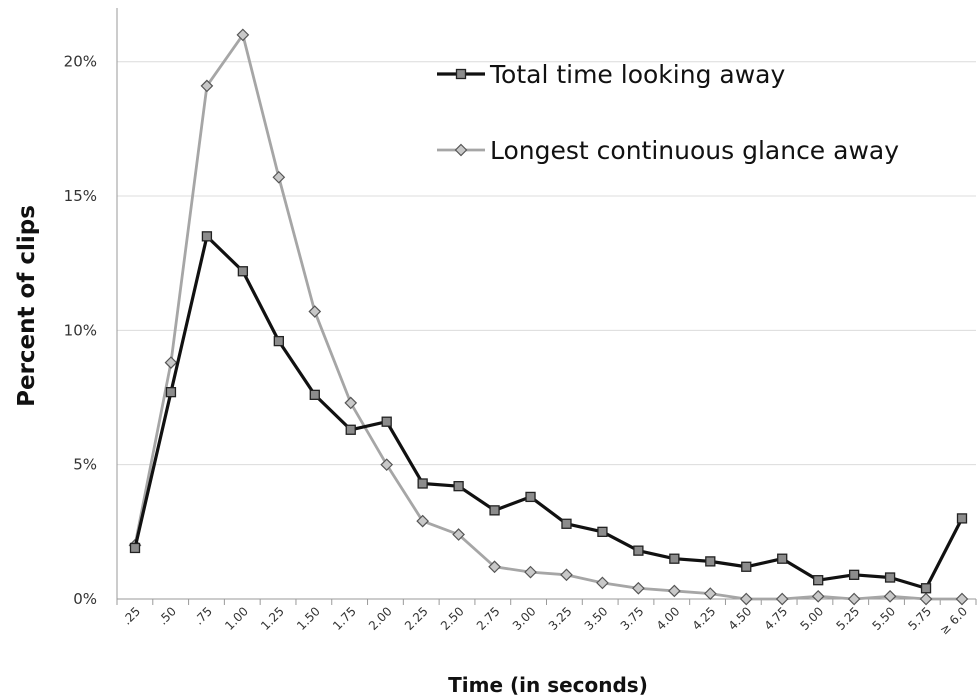 The height and width of the screenshot is (700, 977). Describe the element at coordinates (167, 615) in the screenshot. I see `x-tick-label: .50` at that location.